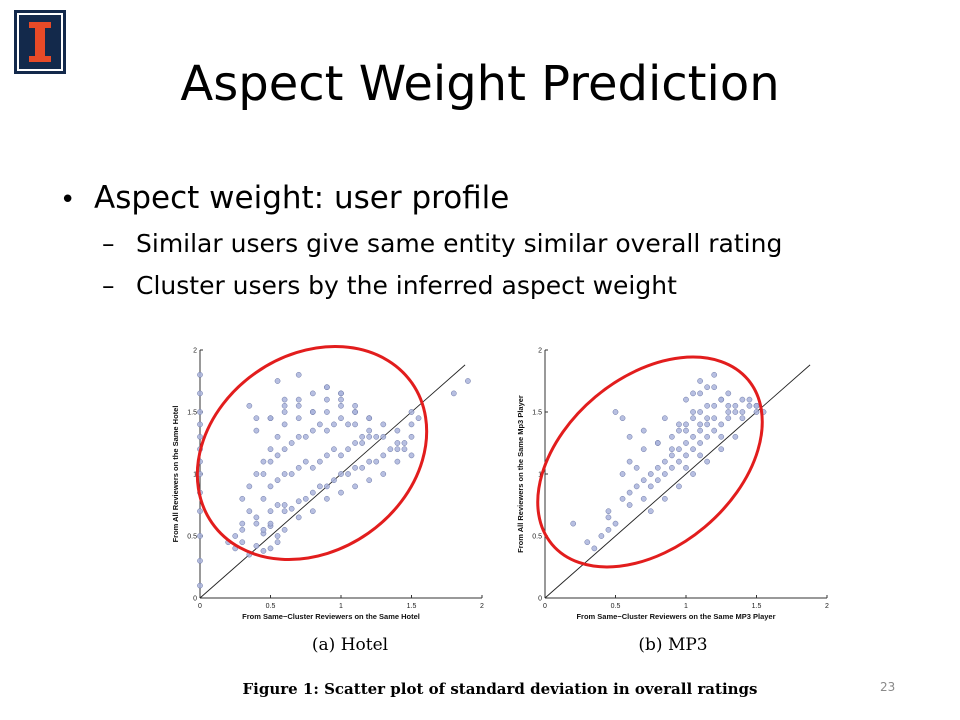 The image size is (960, 720). I want to click on bullet-item: • Aspect weight: user profile, so click(500, 198).